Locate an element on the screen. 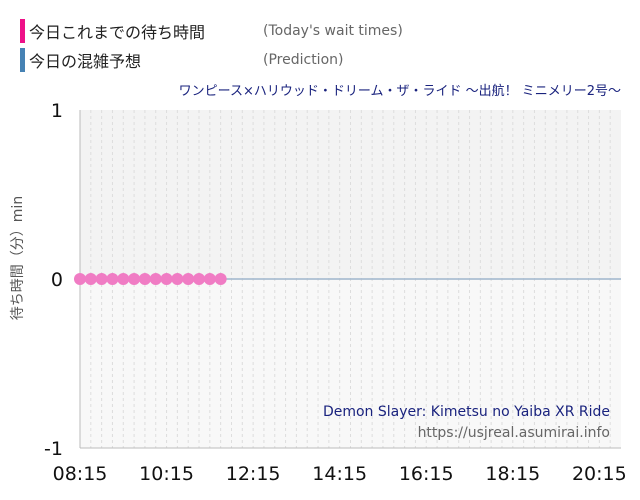 The width and height of the screenshot is (640, 500). y-tick-label: 1 is located at coordinates (57, 111).